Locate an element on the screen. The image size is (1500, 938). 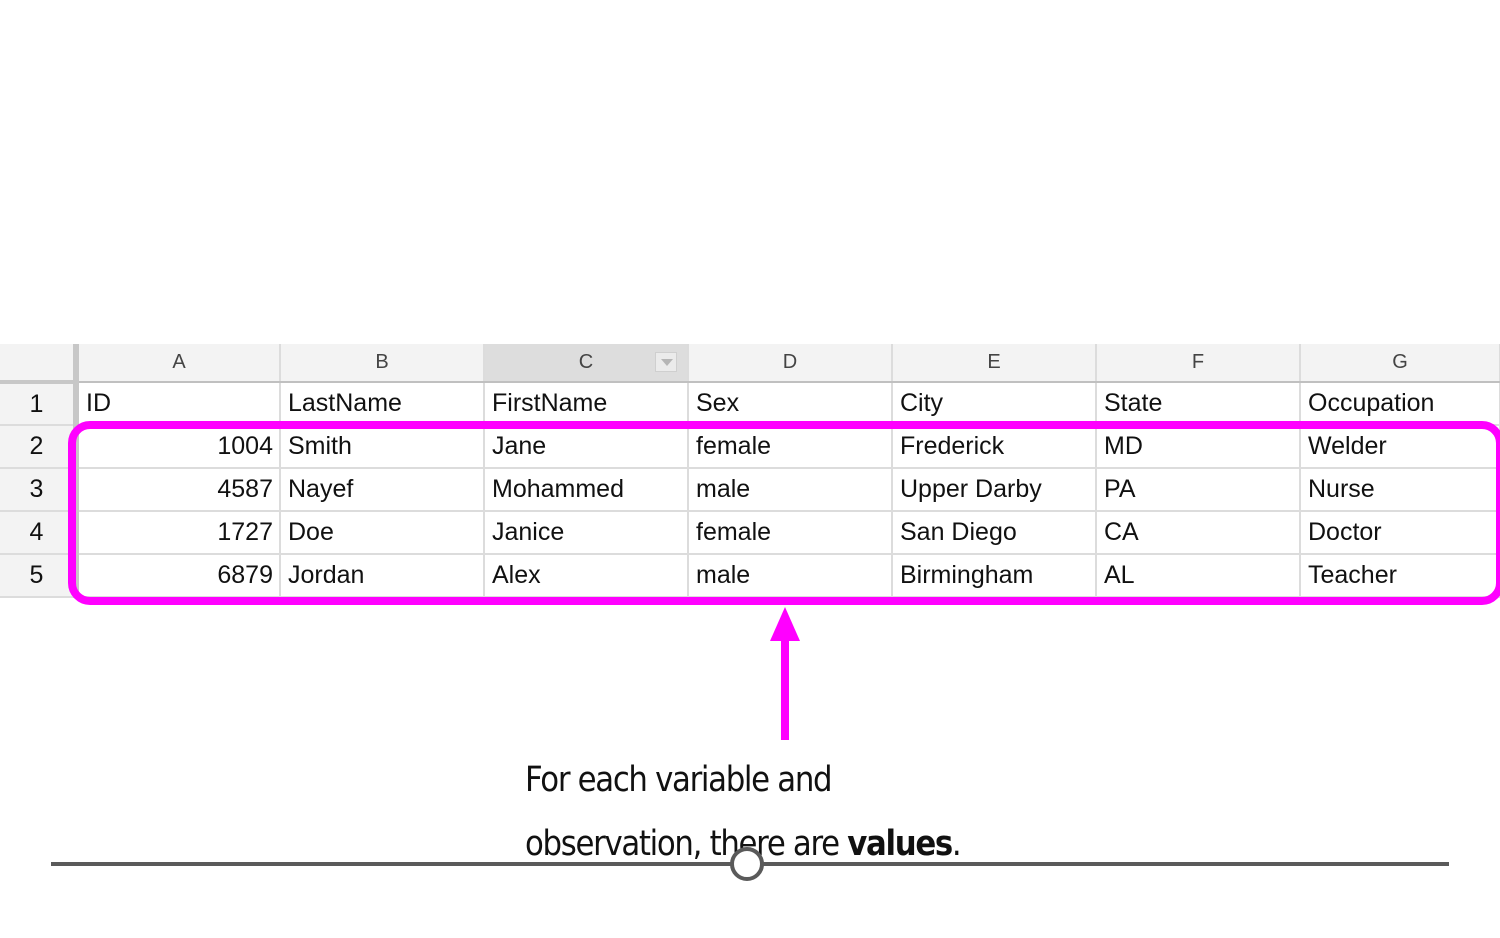
caption-bold-values: values is located at coordinates (900, 844).